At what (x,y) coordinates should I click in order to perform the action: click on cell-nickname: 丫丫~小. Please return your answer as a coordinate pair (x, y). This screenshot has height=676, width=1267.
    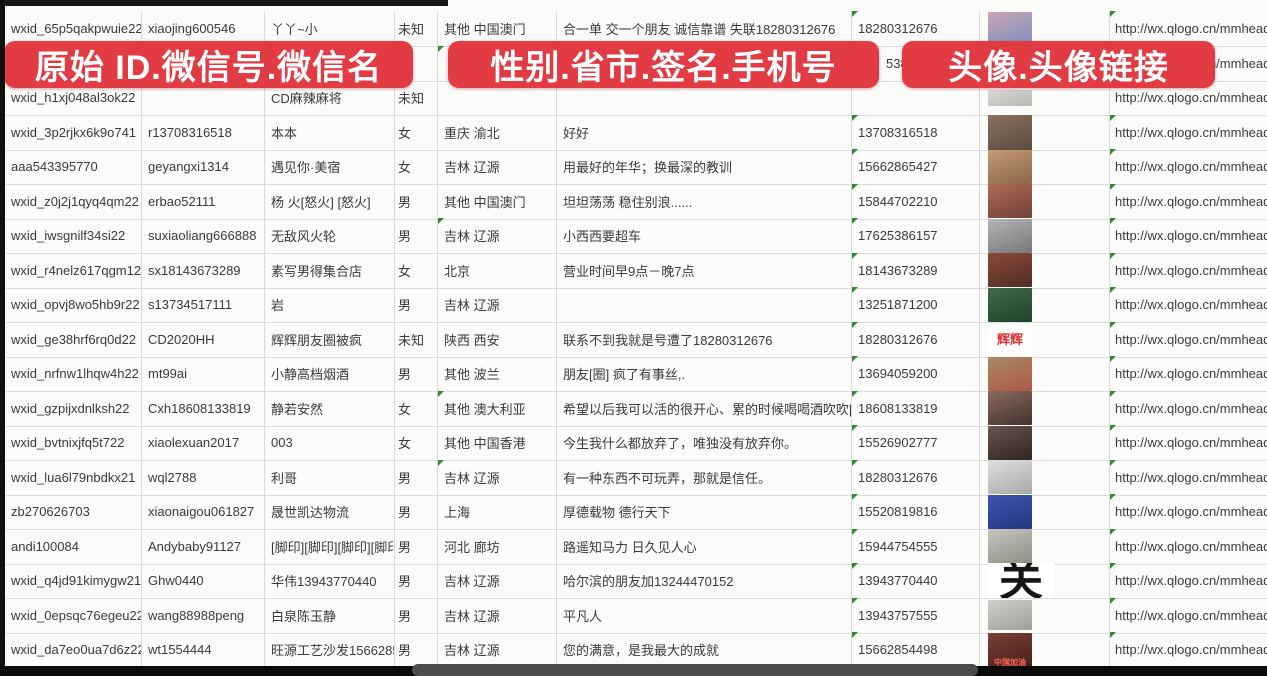
    Looking at the image, I should click on (330, 28).